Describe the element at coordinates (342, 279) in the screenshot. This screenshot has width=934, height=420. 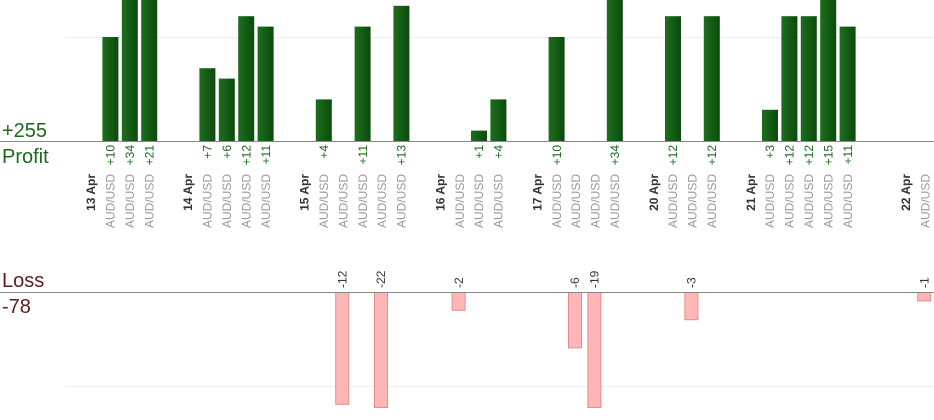
I see `loss-value-label: -12` at that location.